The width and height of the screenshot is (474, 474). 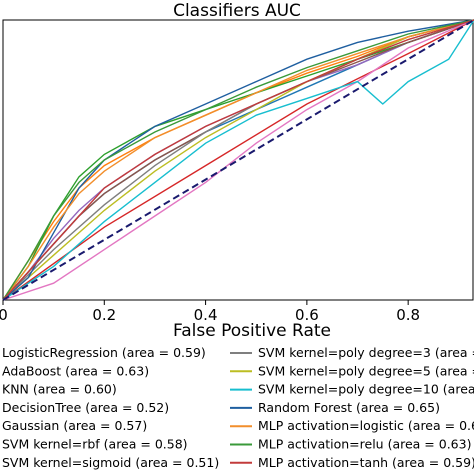 I want to click on legend-item: SVM kernel=poly degree=3 (area = 0.5, so click(x=352, y=352).